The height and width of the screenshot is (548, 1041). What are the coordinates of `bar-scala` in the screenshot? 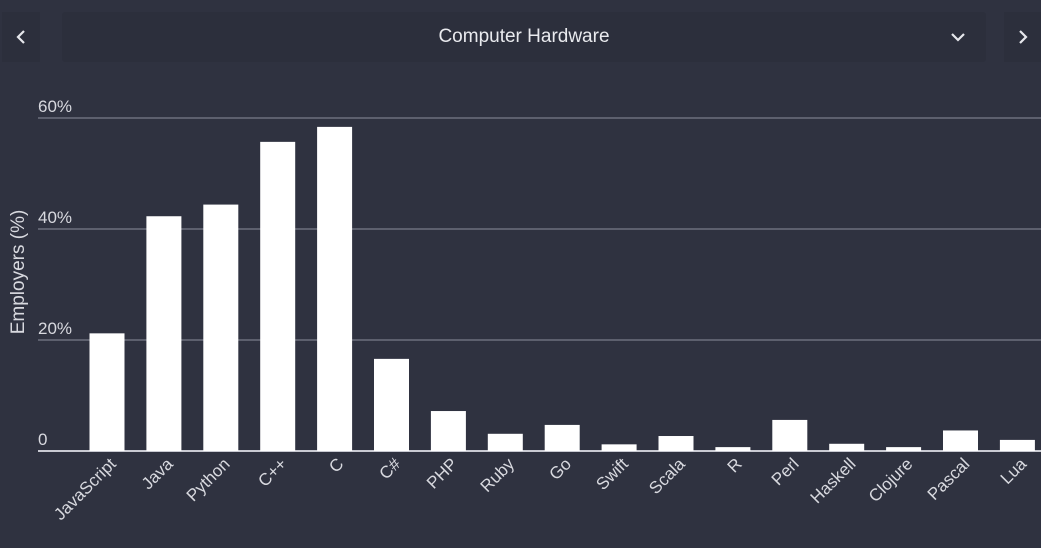 It's located at (676, 443).